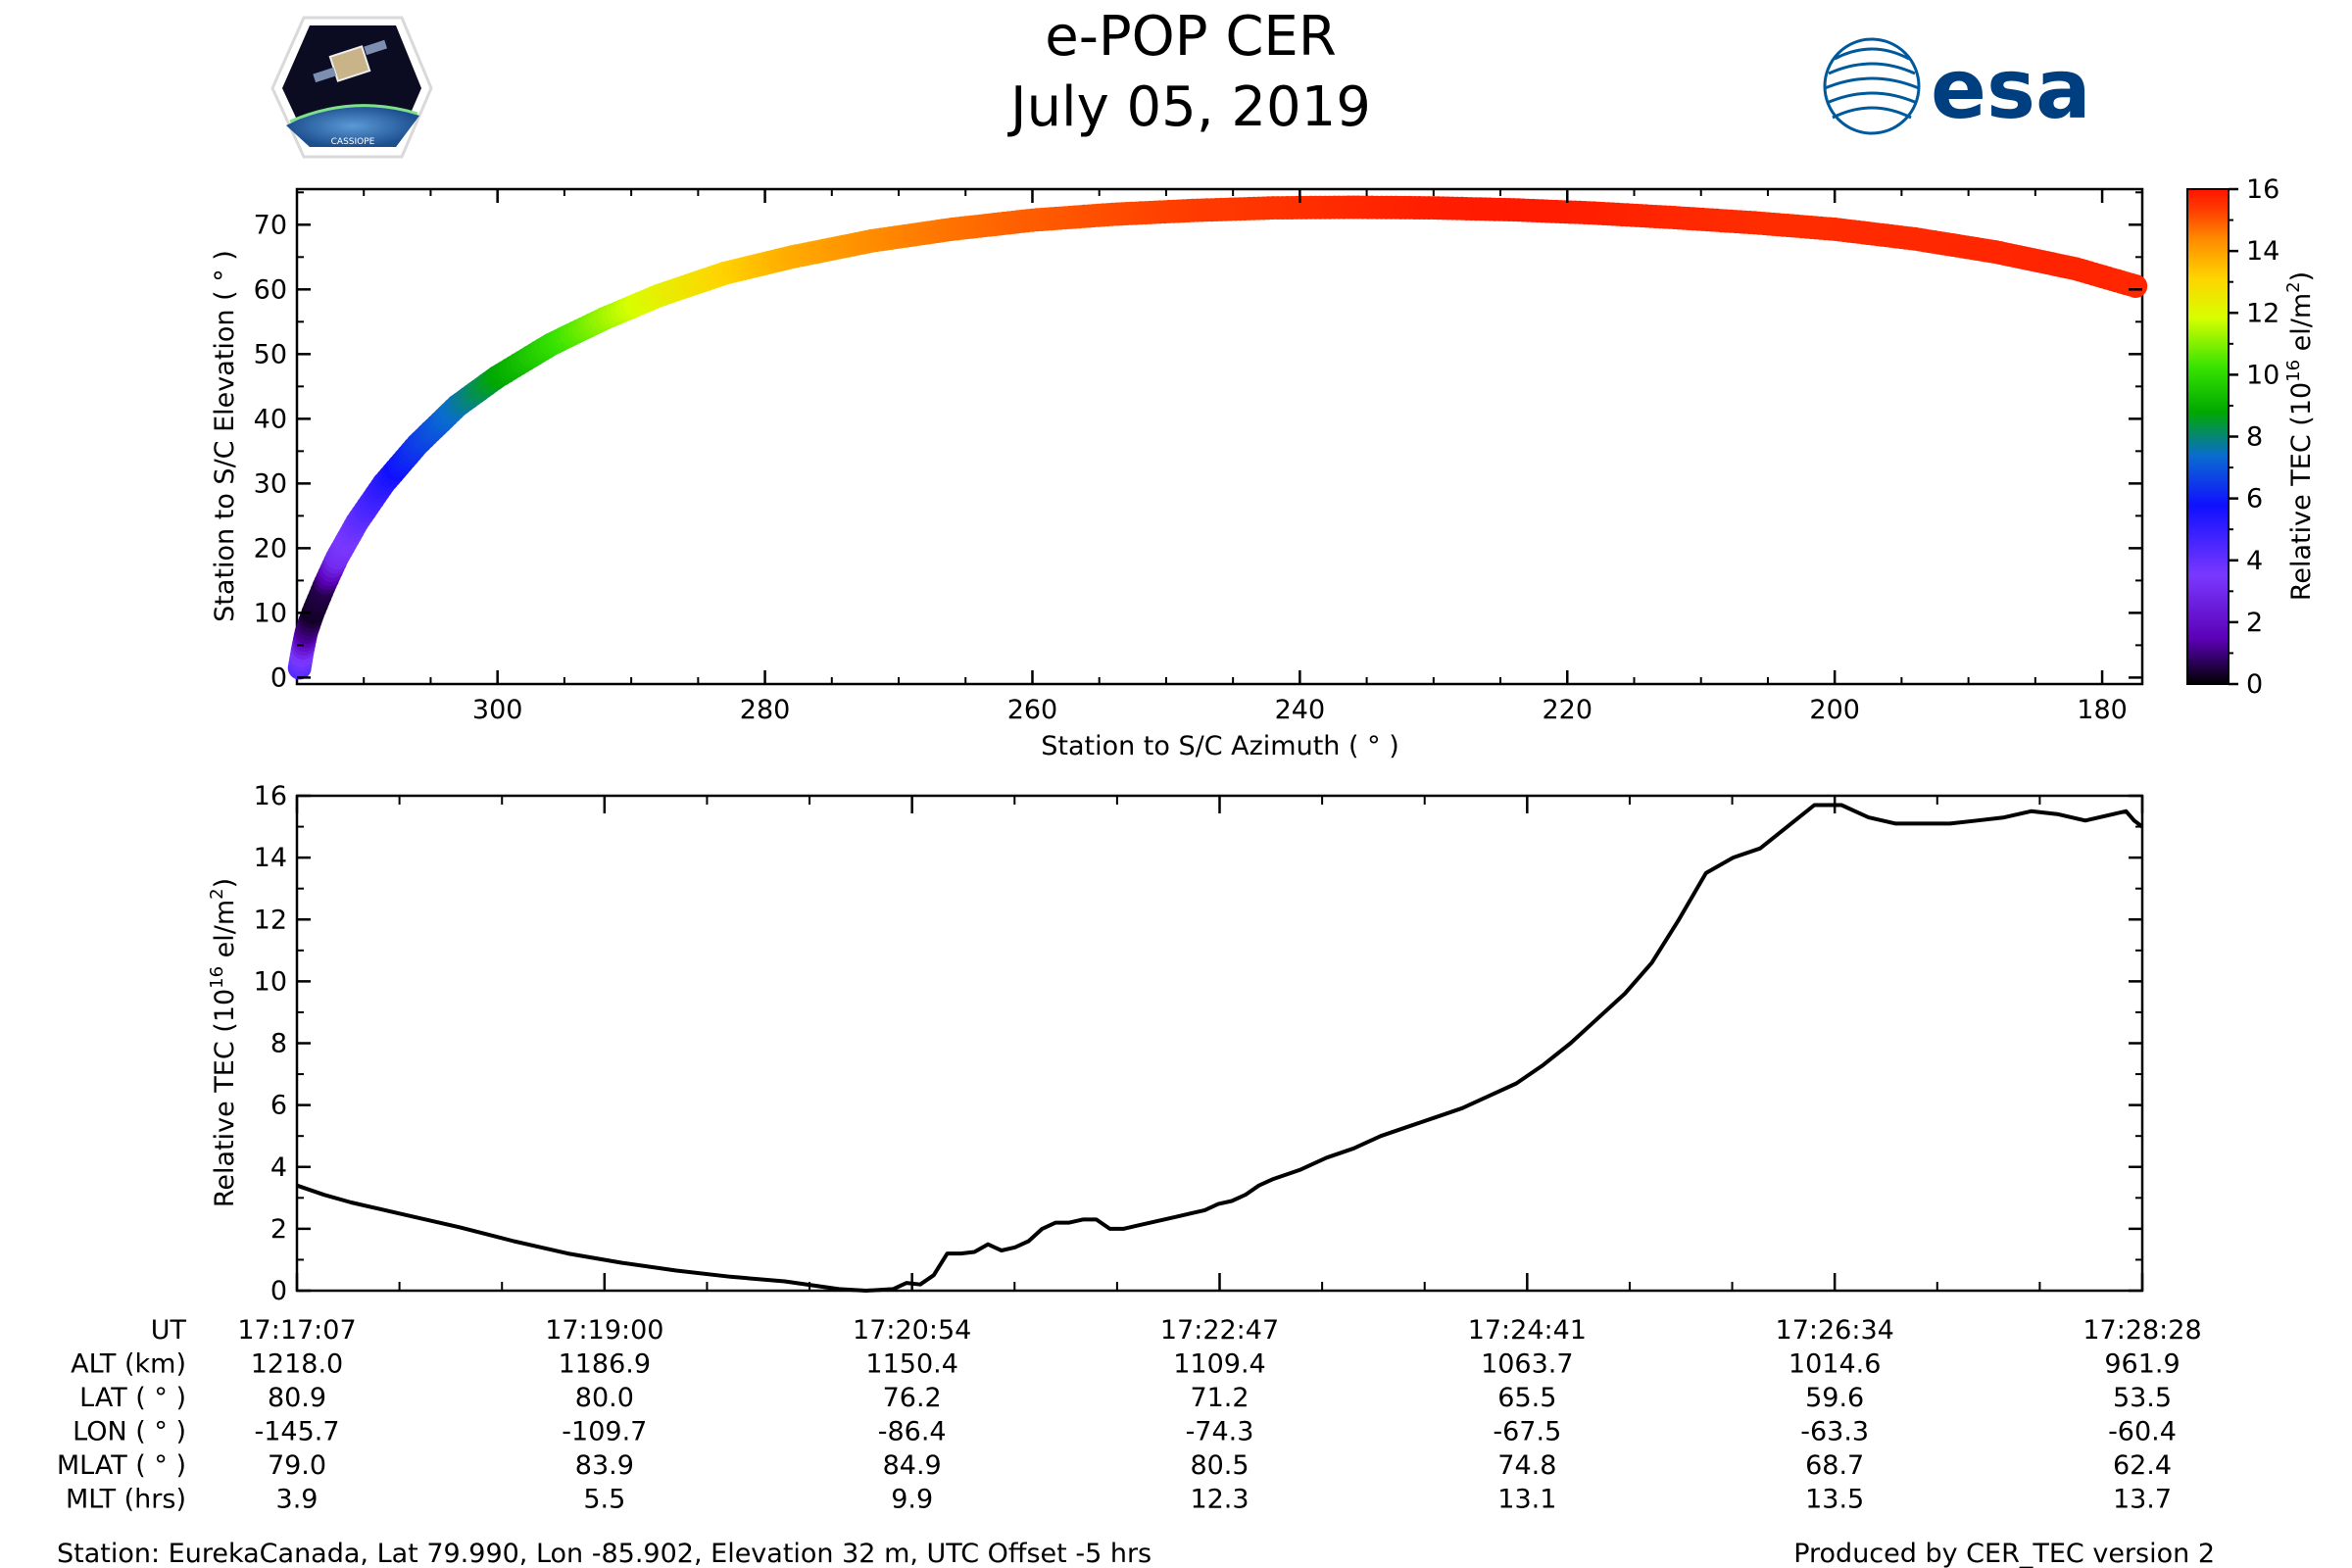 Image resolution: width=2352 pixels, height=1568 pixels. Describe the element at coordinates (169, 1330) in the screenshot. I see `ephemeris-row-label: UT` at that location.